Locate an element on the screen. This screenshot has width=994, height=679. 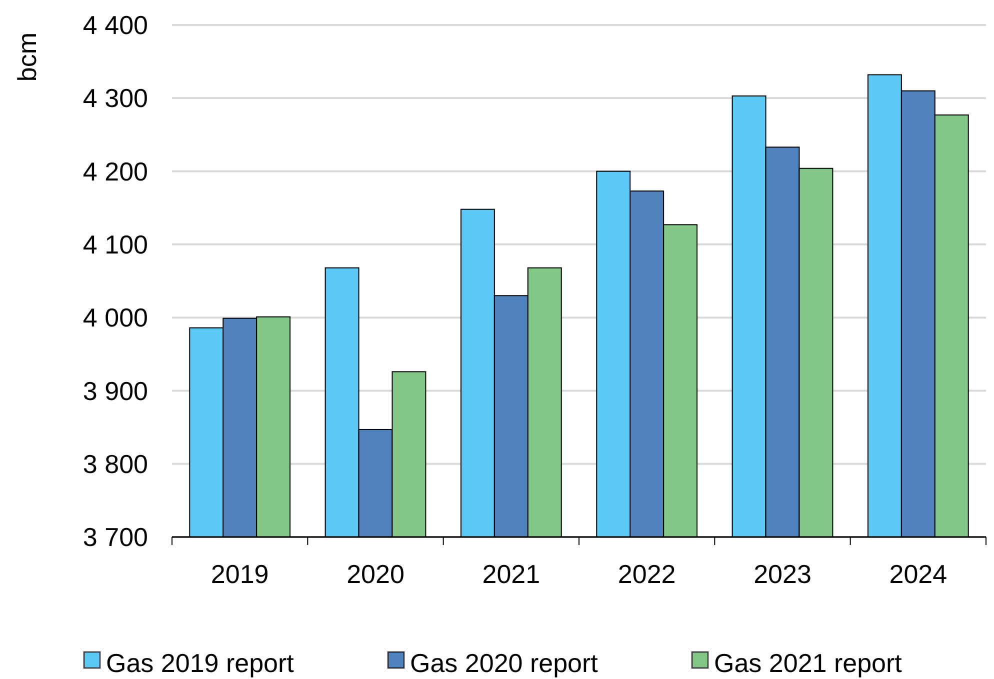
y-tick-label: 4 000 is located at coordinates (115, 317).